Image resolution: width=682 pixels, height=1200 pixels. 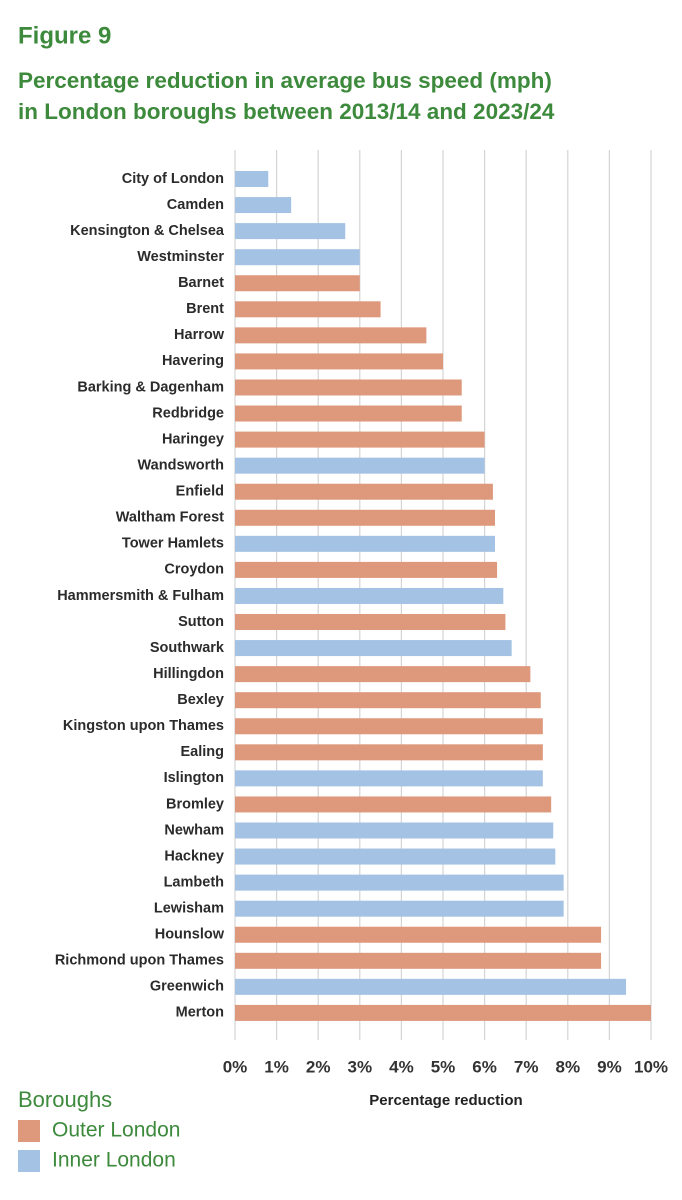 What do you see at coordinates (187, 987) in the screenshot?
I see `y-tick-label: Greenwich` at bounding box center [187, 987].